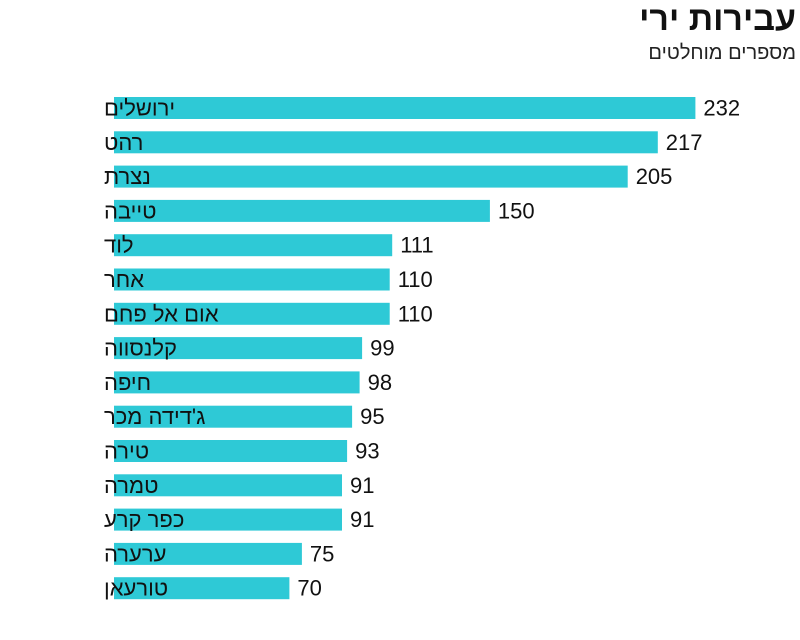  I want to click on value-label: 217, so click(684, 142).